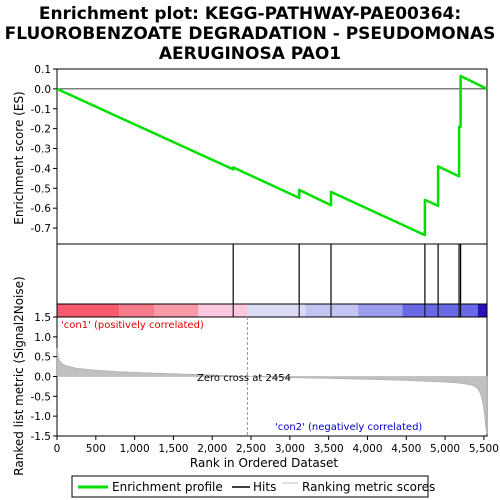 Image resolution: width=500 pixels, height=500 pixels. I want to click on x-tick-label: 4,000, so click(367, 449).